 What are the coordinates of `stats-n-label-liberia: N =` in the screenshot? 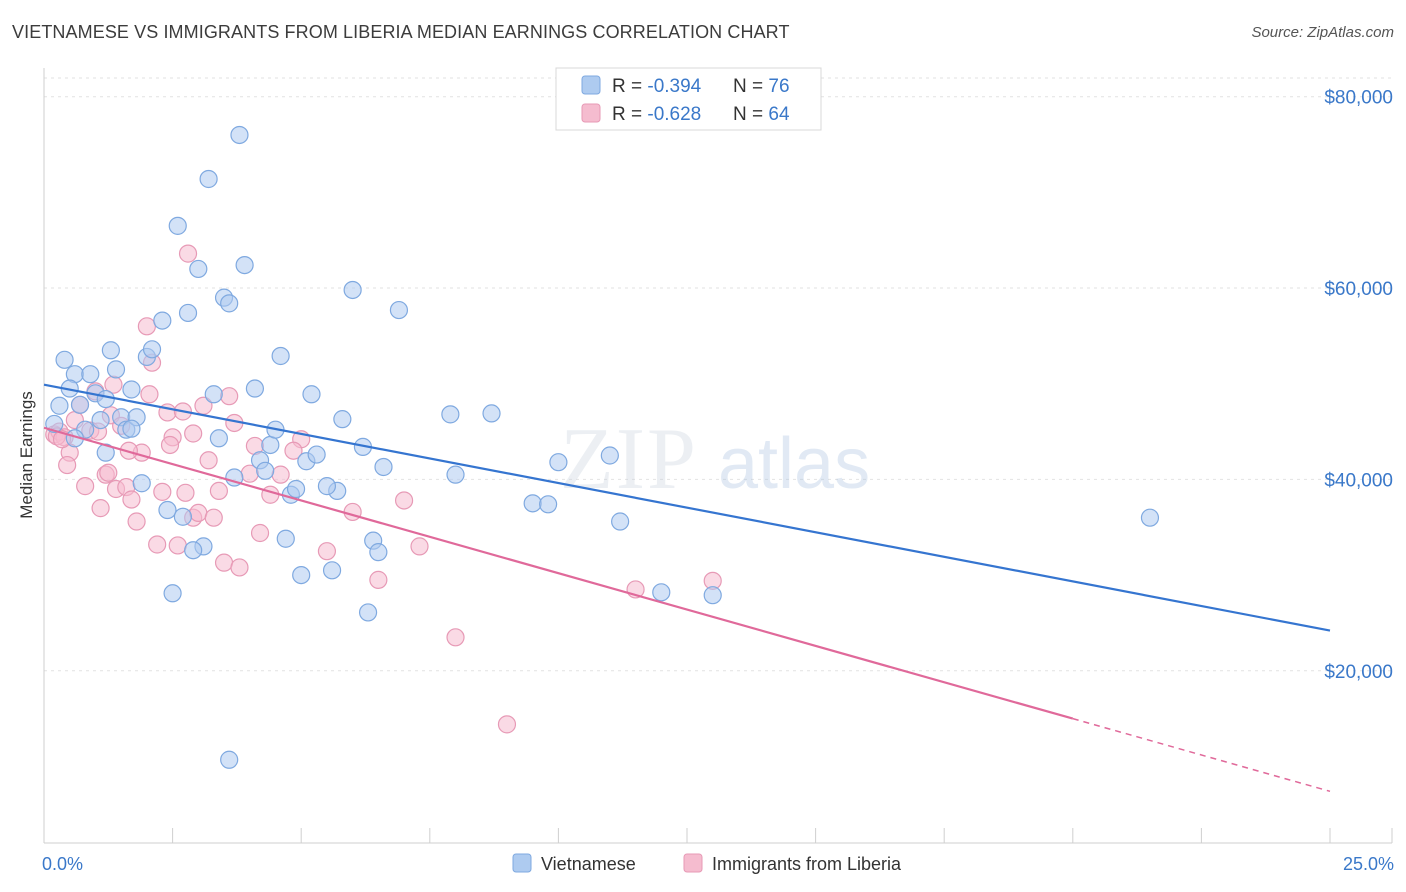 It's located at (750, 114).